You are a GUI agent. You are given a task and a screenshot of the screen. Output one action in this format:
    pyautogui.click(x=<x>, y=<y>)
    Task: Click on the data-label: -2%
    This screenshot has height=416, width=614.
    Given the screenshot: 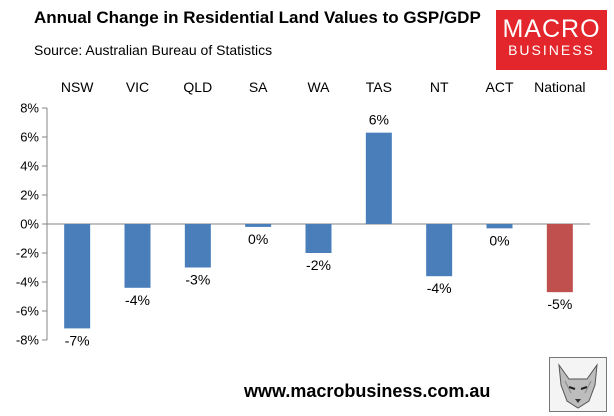 What is the action you would take?
    pyautogui.click(x=318, y=265)
    